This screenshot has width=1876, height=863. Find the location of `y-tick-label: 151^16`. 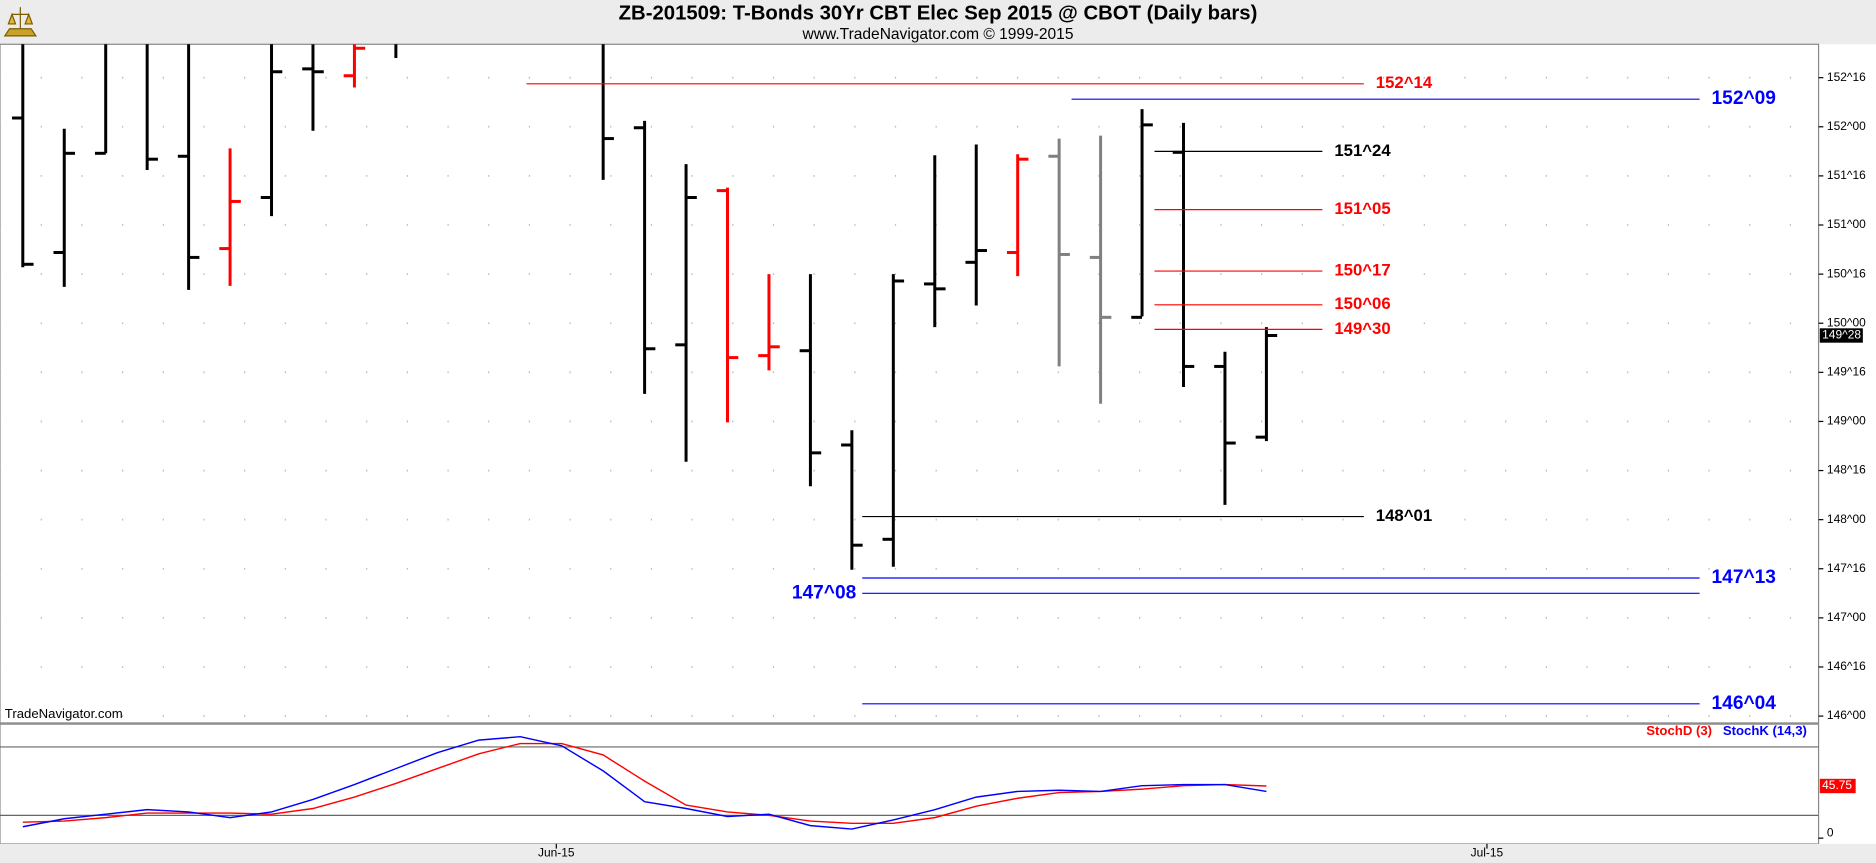

y-tick-label: 151^16 is located at coordinates (1846, 175).